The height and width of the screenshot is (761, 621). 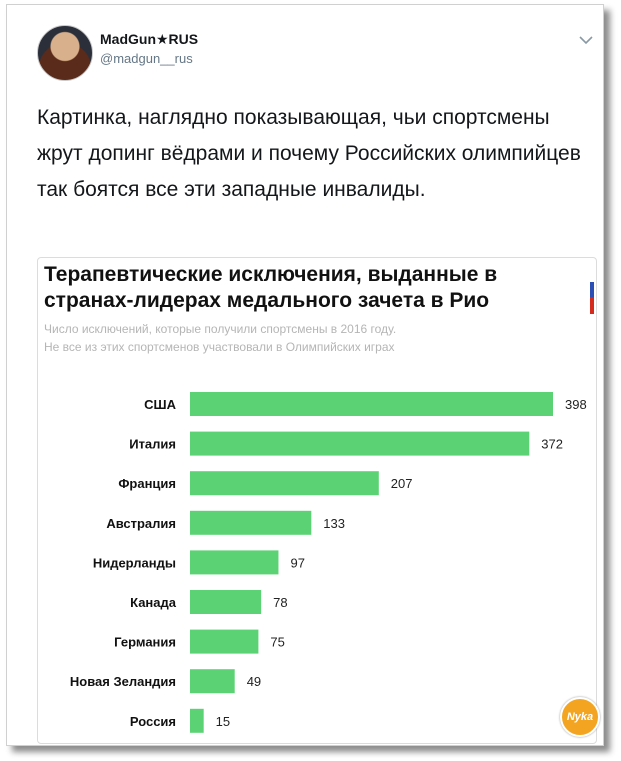 I want to click on value-label: 133, so click(x=334, y=523).